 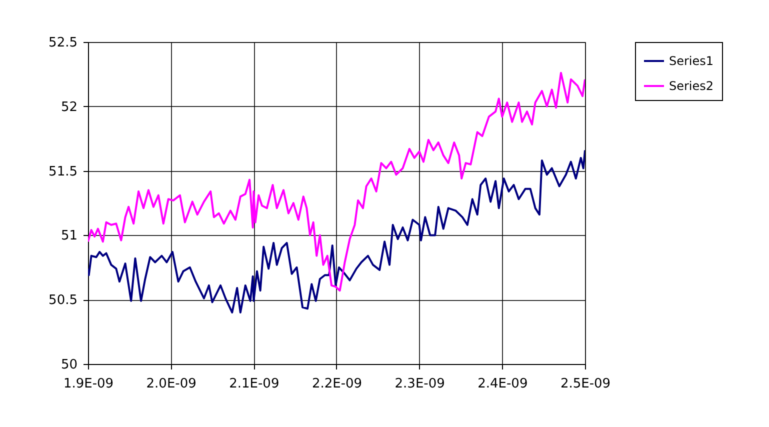 I want to click on y-tick-label: 51.5, so click(x=63, y=172).